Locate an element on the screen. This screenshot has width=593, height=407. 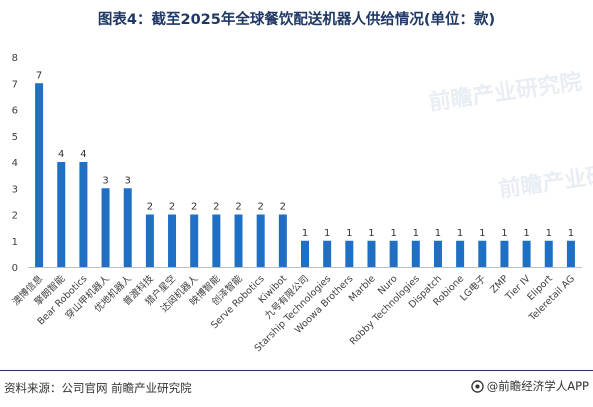
brand-text: @前瞻经济学人APP is located at coordinates (537, 386).